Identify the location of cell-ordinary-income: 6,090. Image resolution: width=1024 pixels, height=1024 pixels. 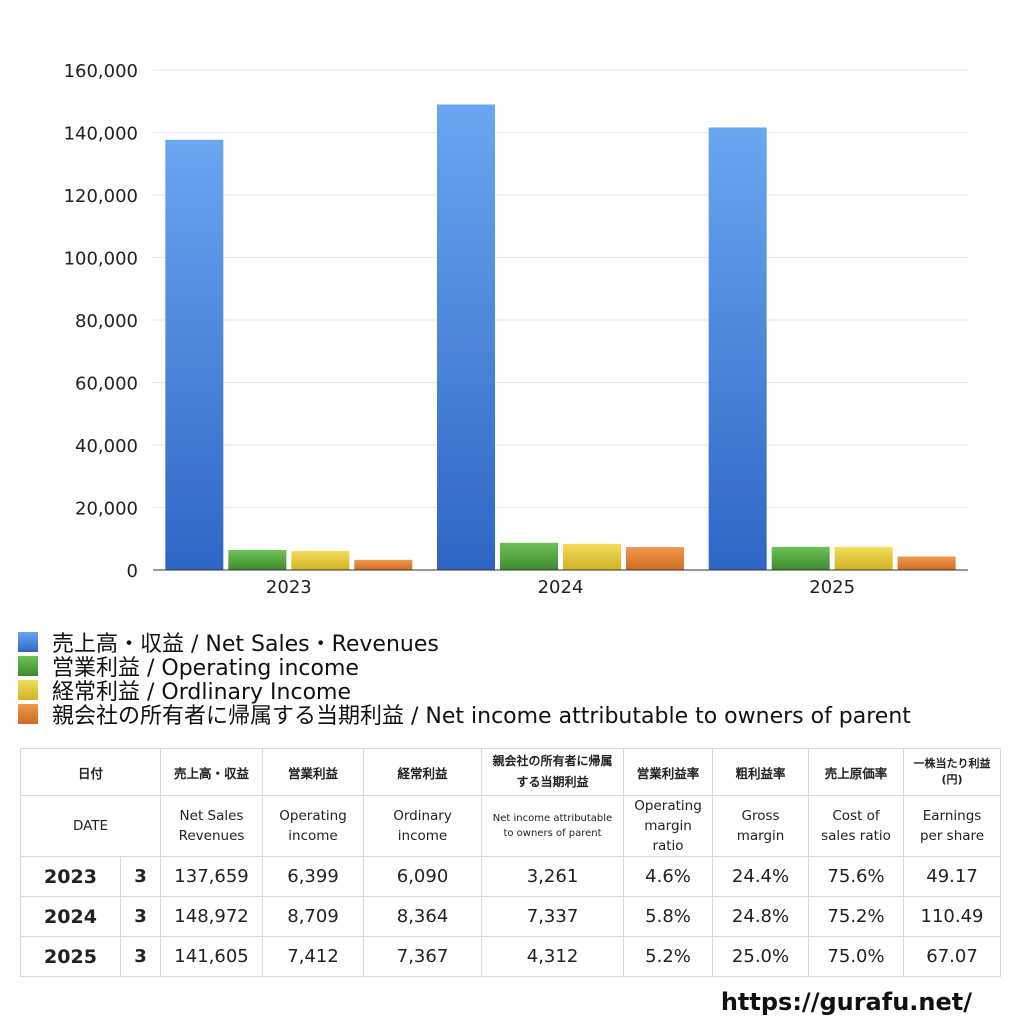
(423, 876).